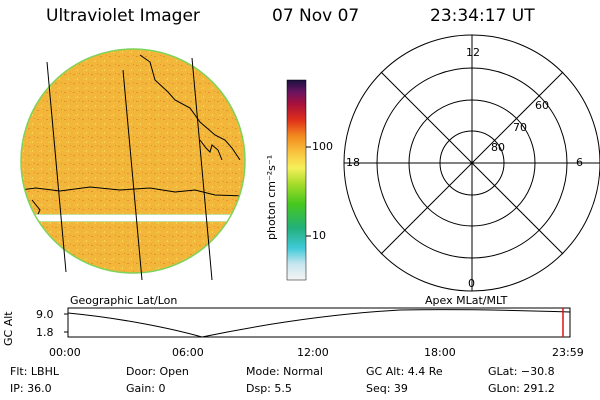 The height and width of the screenshot is (400, 600). What do you see at coordinates (319, 235) in the screenshot?
I see `colorbar-tick-10: 10` at bounding box center [319, 235].